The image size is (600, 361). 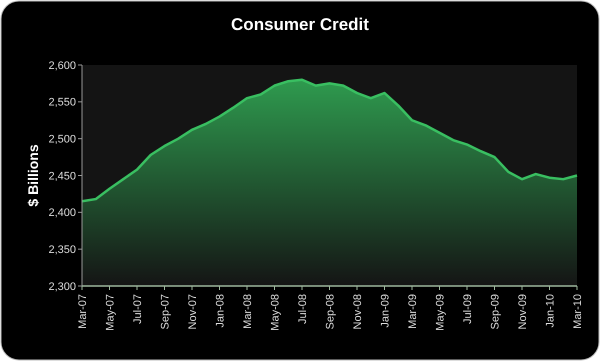 What do you see at coordinates (62, 140) in the screenshot?
I see `y-tick-label: 2,500` at bounding box center [62, 140].